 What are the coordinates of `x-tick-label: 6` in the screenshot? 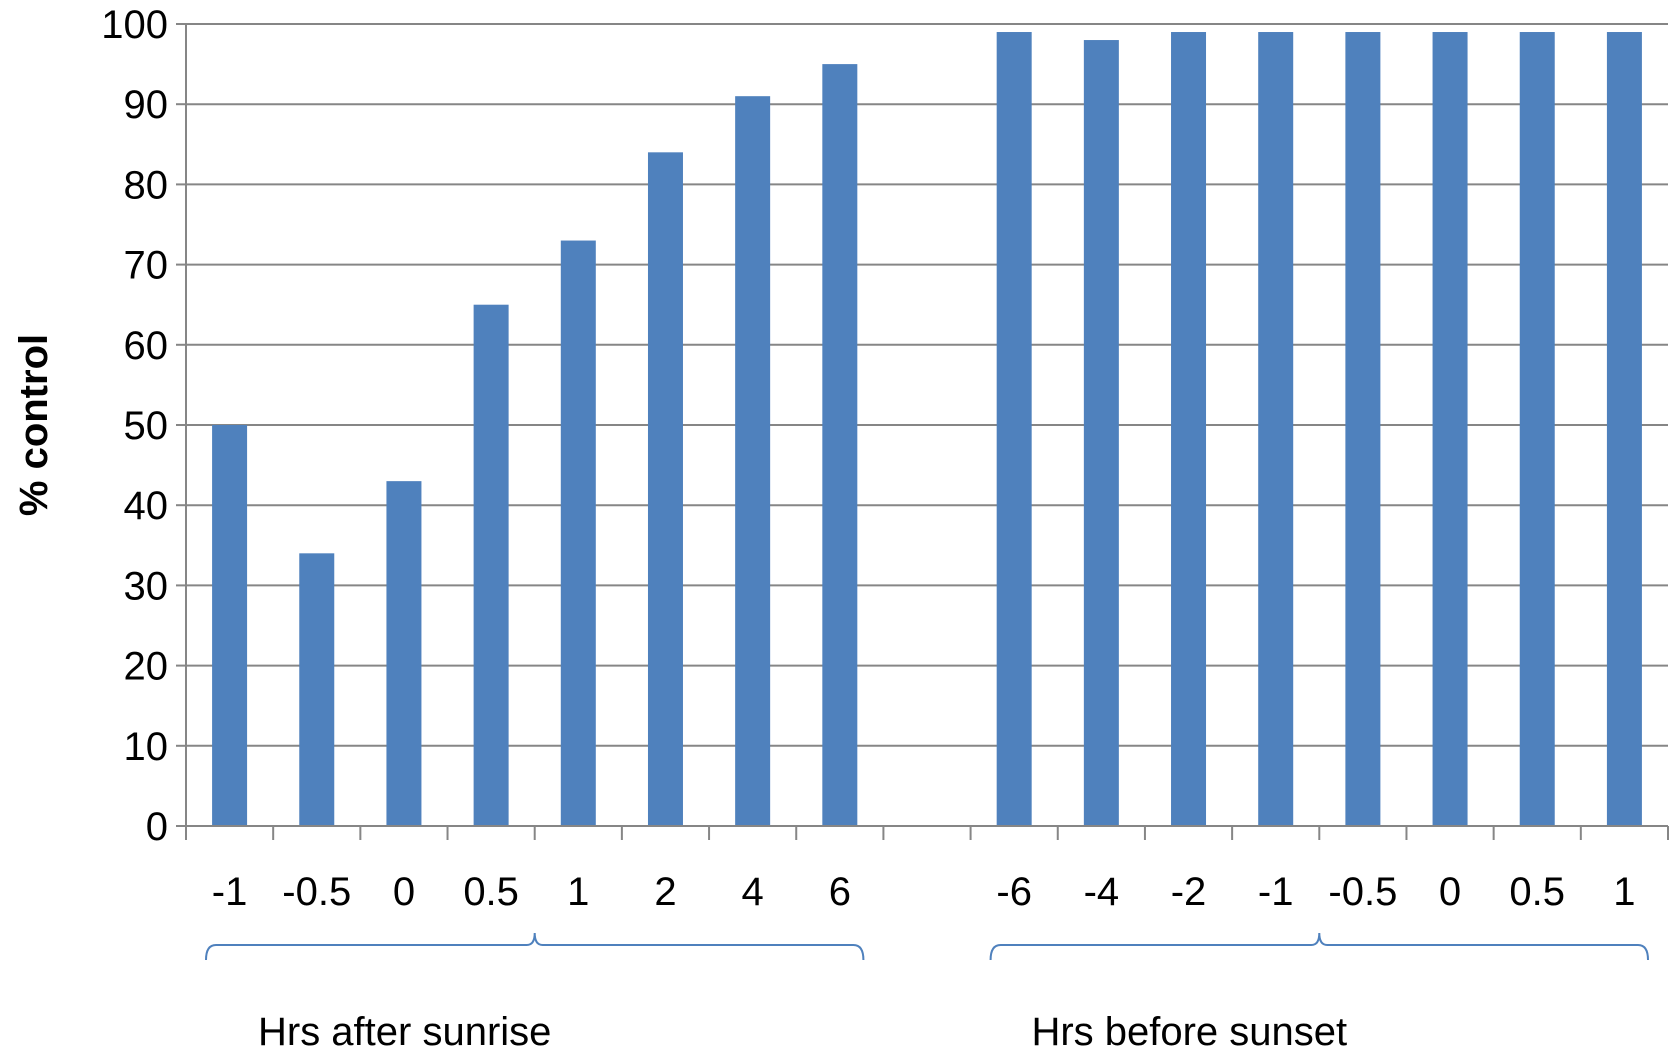 It's located at (840, 892).